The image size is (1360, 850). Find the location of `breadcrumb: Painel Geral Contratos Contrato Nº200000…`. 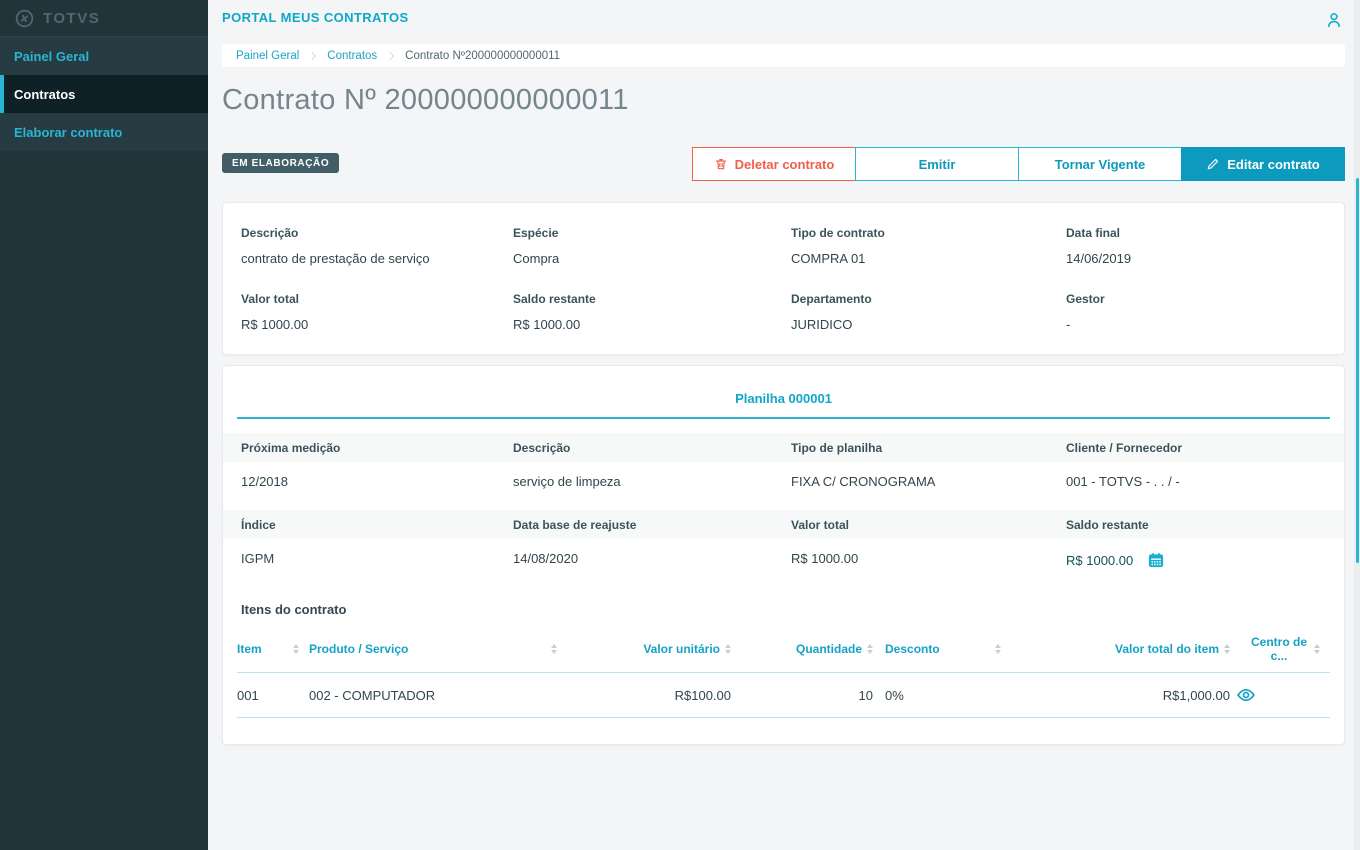

breadcrumb: Painel Geral Contratos Contrato Nº200000… is located at coordinates (783, 55).